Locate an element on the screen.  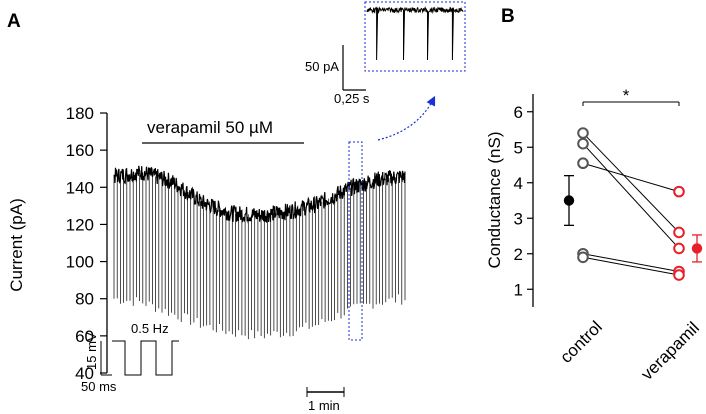
zoom-region-box is located at coordinates (355, 241).